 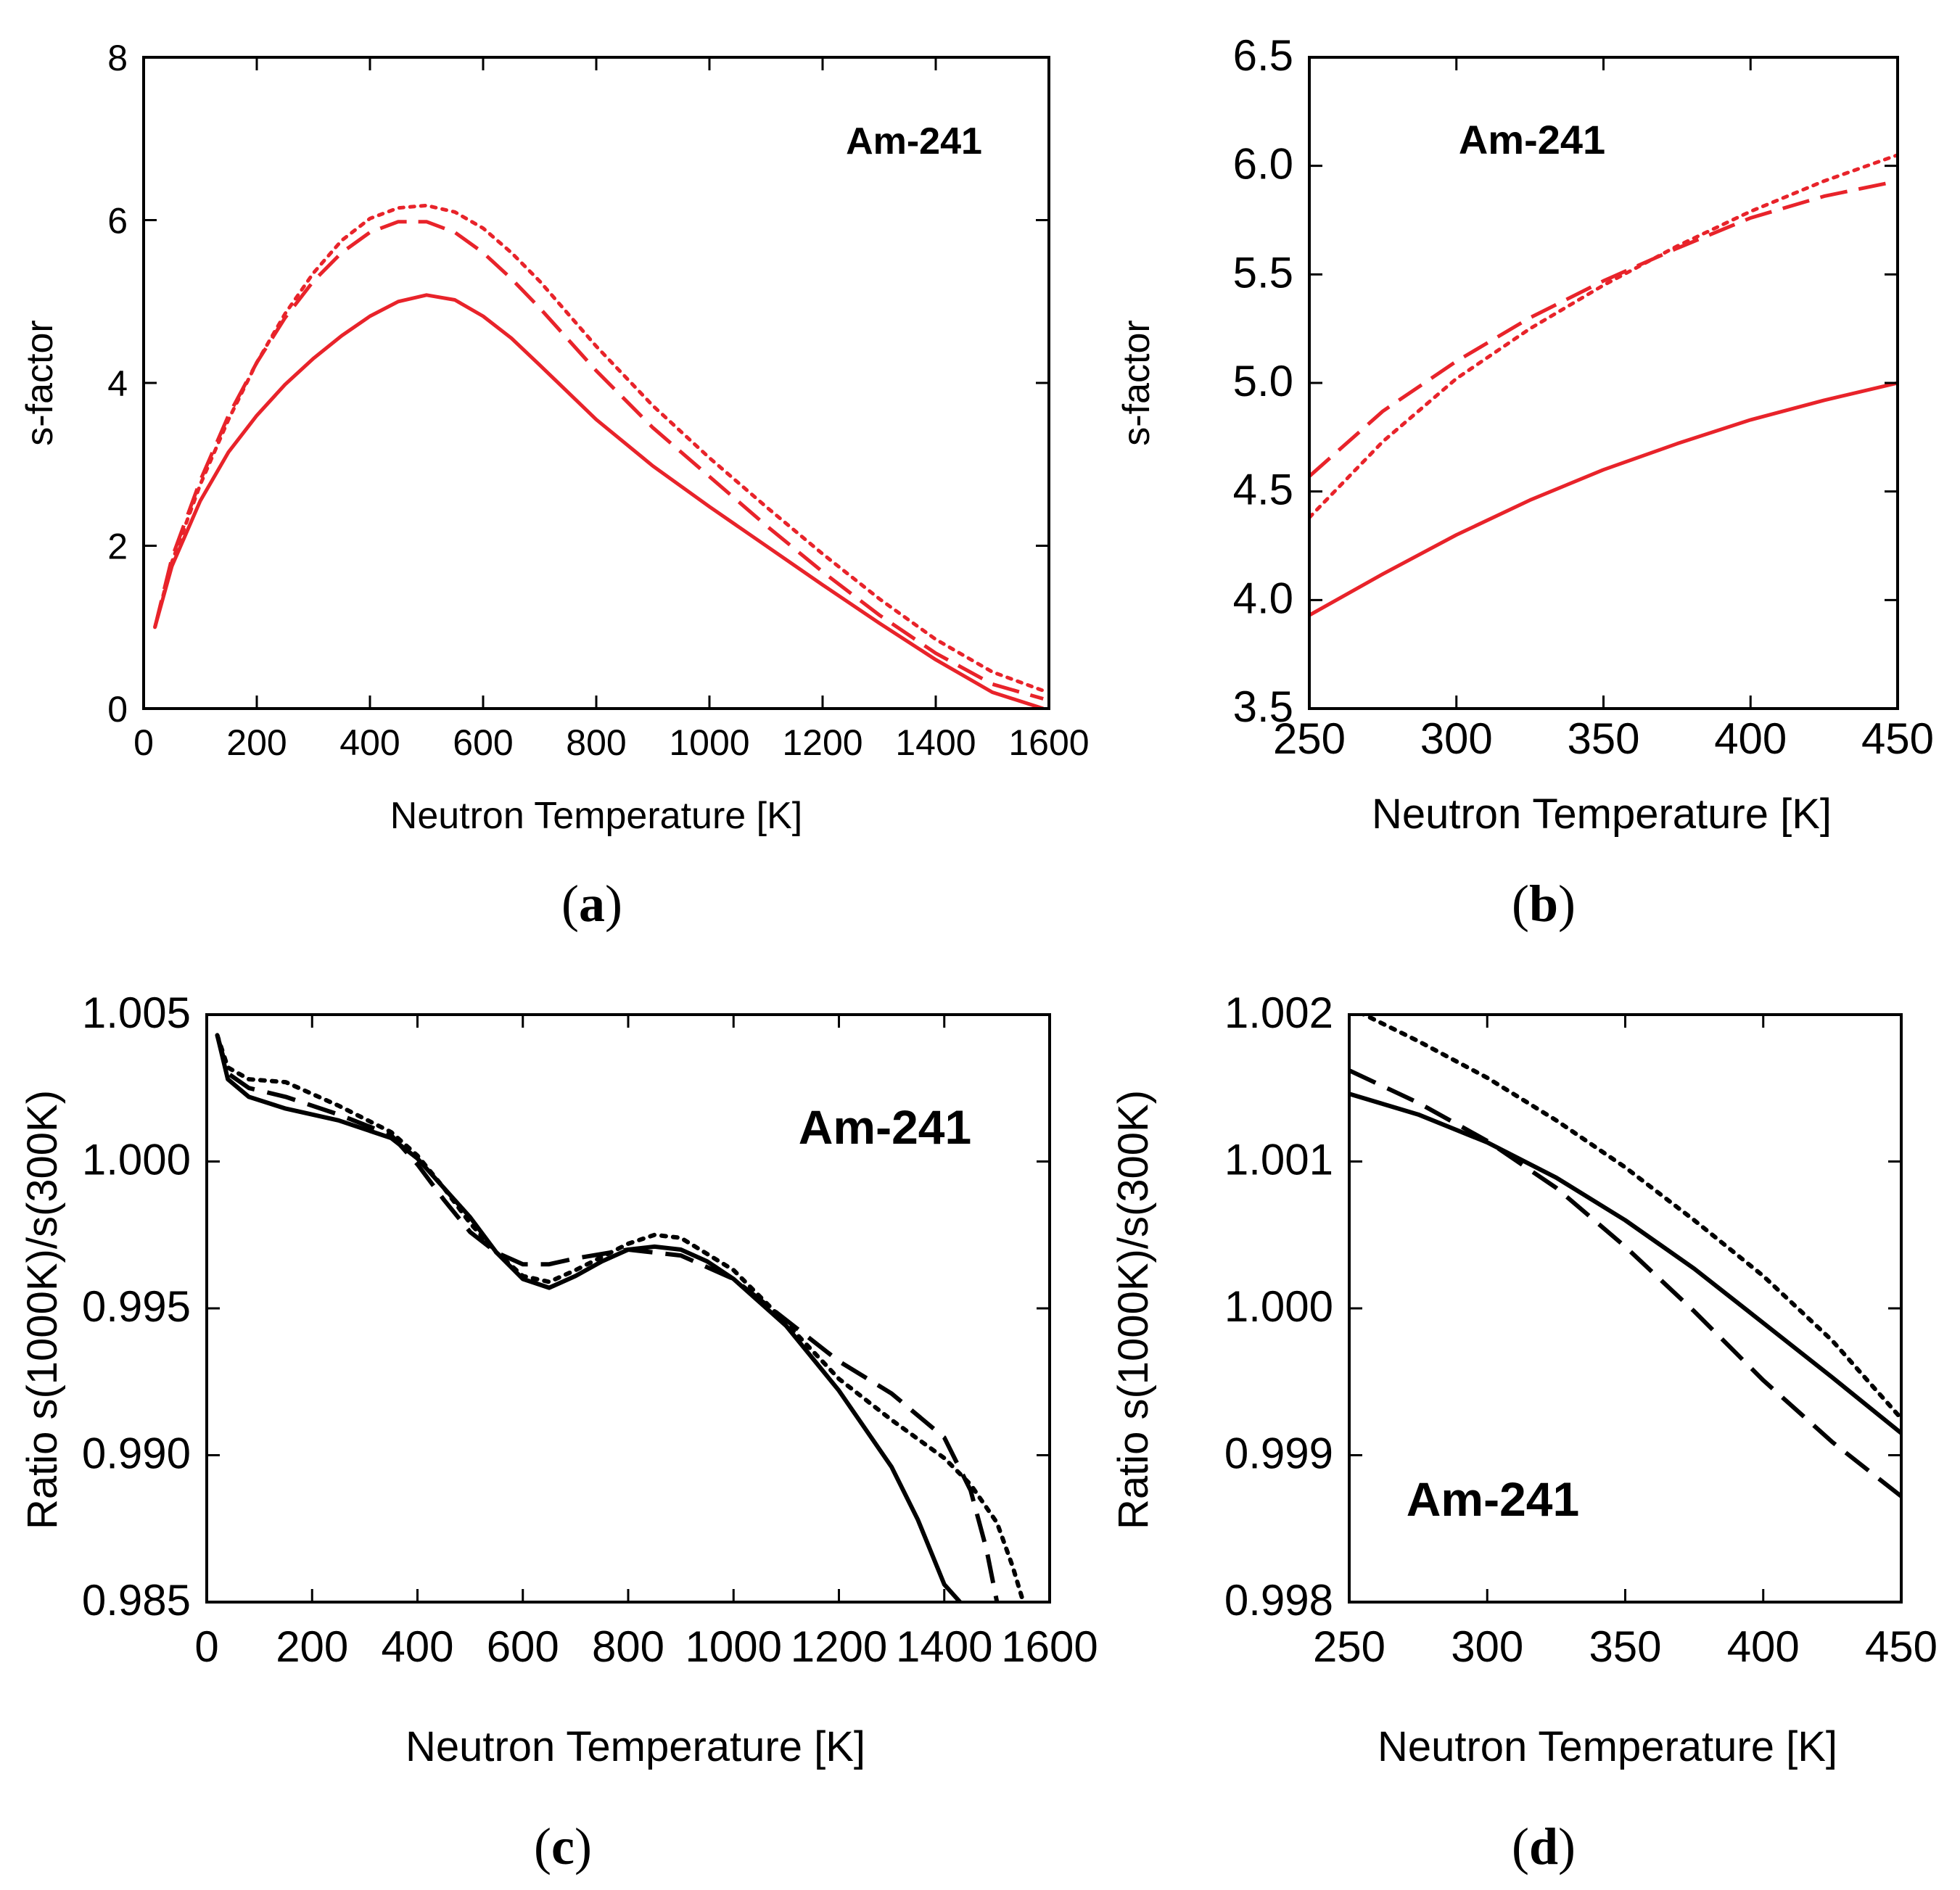 What do you see at coordinates (1603, 328) in the screenshot?
I see `series-dashed-line-b` at bounding box center [1603, 328].